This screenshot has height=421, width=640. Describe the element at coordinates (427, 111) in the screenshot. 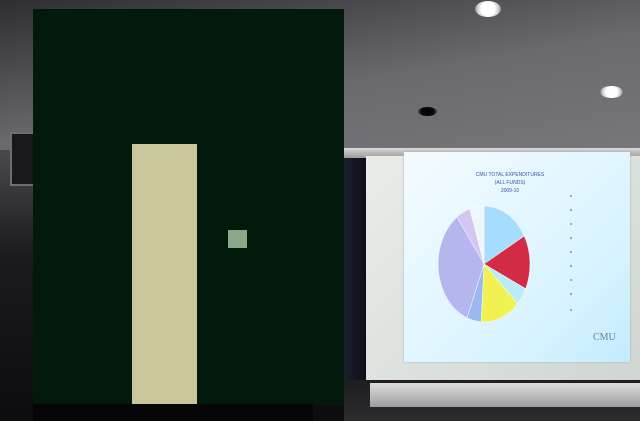

I see `ceiling-speaker` at that location.